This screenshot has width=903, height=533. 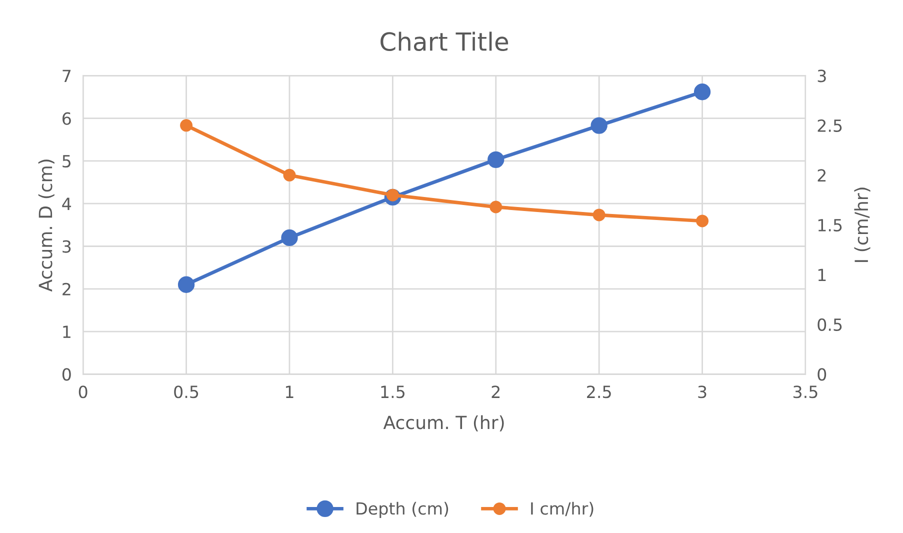 I want to click on x-tick-label: 1.5, so click(x=392, y=392).